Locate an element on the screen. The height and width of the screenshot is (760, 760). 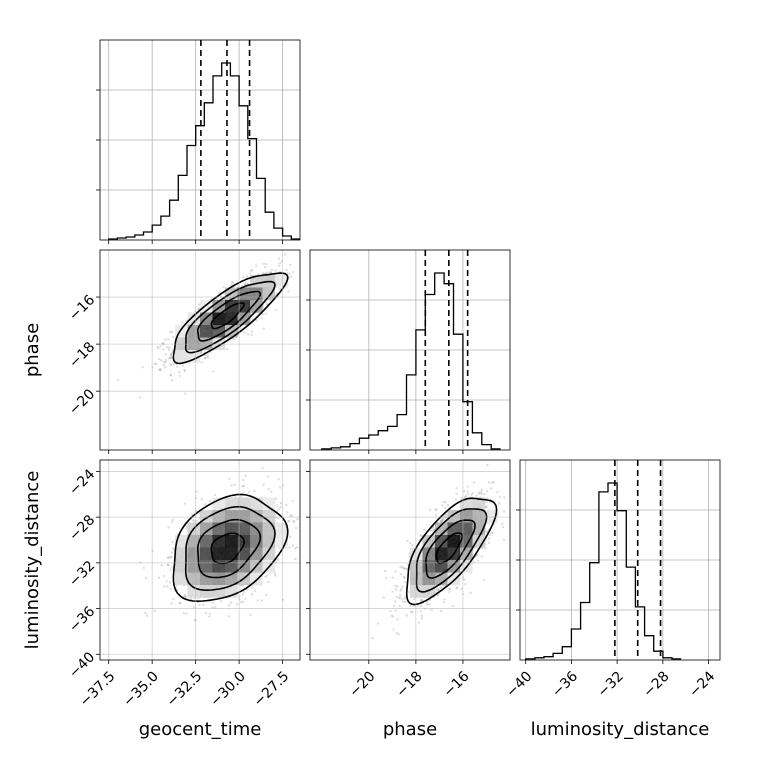
contour-line is located at coordinates (451, 550).